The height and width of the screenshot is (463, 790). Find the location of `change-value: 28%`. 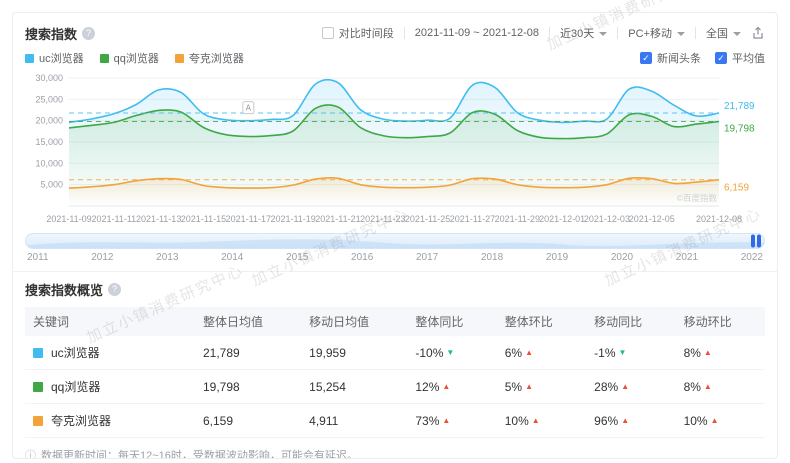

change-value: 28% is located at coordinates (606, 386).